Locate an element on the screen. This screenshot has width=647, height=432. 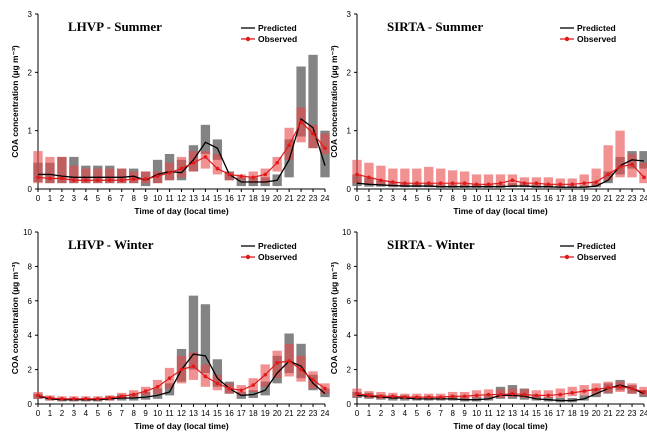
chart-title: SIRTA - Winter is located at coordinates (431, 244).